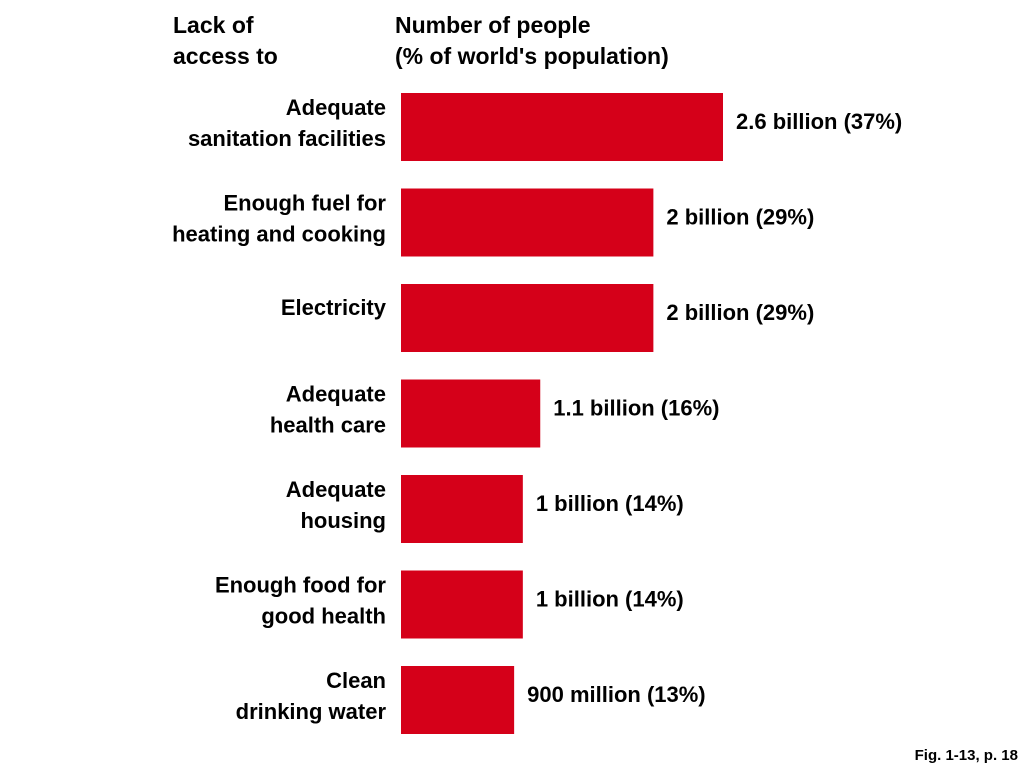 The image size is (1024, 768). What do you see at coordinates (300, 601) in the screenshot?
I see `category-label: Enough food for good health` at bounding box center [300, 601].